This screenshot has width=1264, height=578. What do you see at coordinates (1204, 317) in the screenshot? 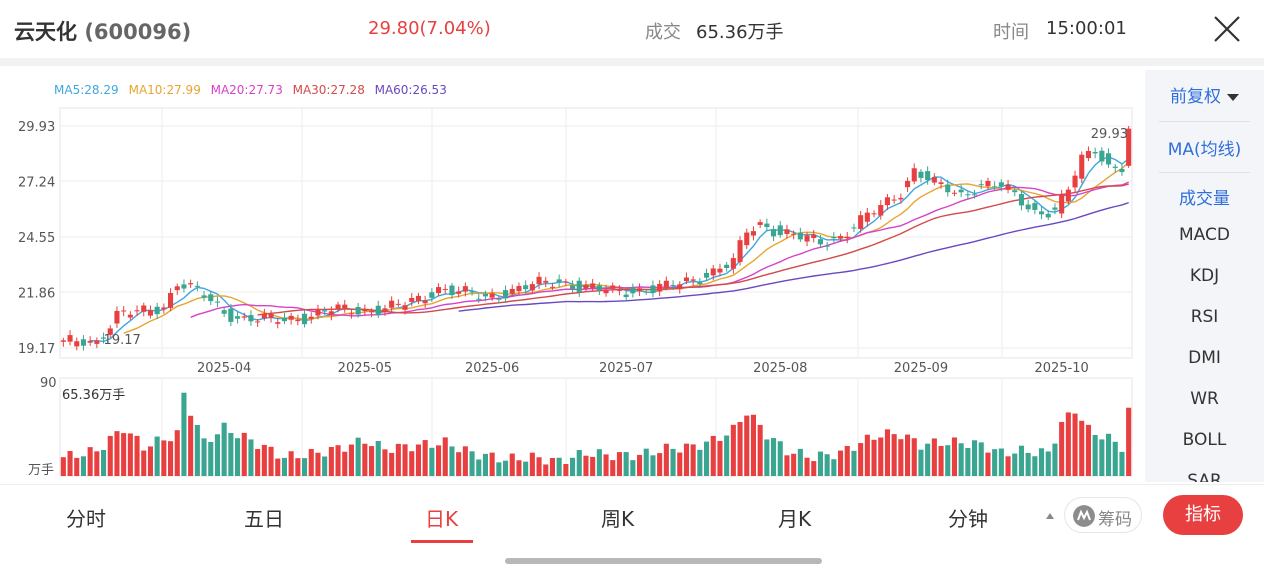
I see `side-item-rsi: RSI` at bounding box center [1204, 317].